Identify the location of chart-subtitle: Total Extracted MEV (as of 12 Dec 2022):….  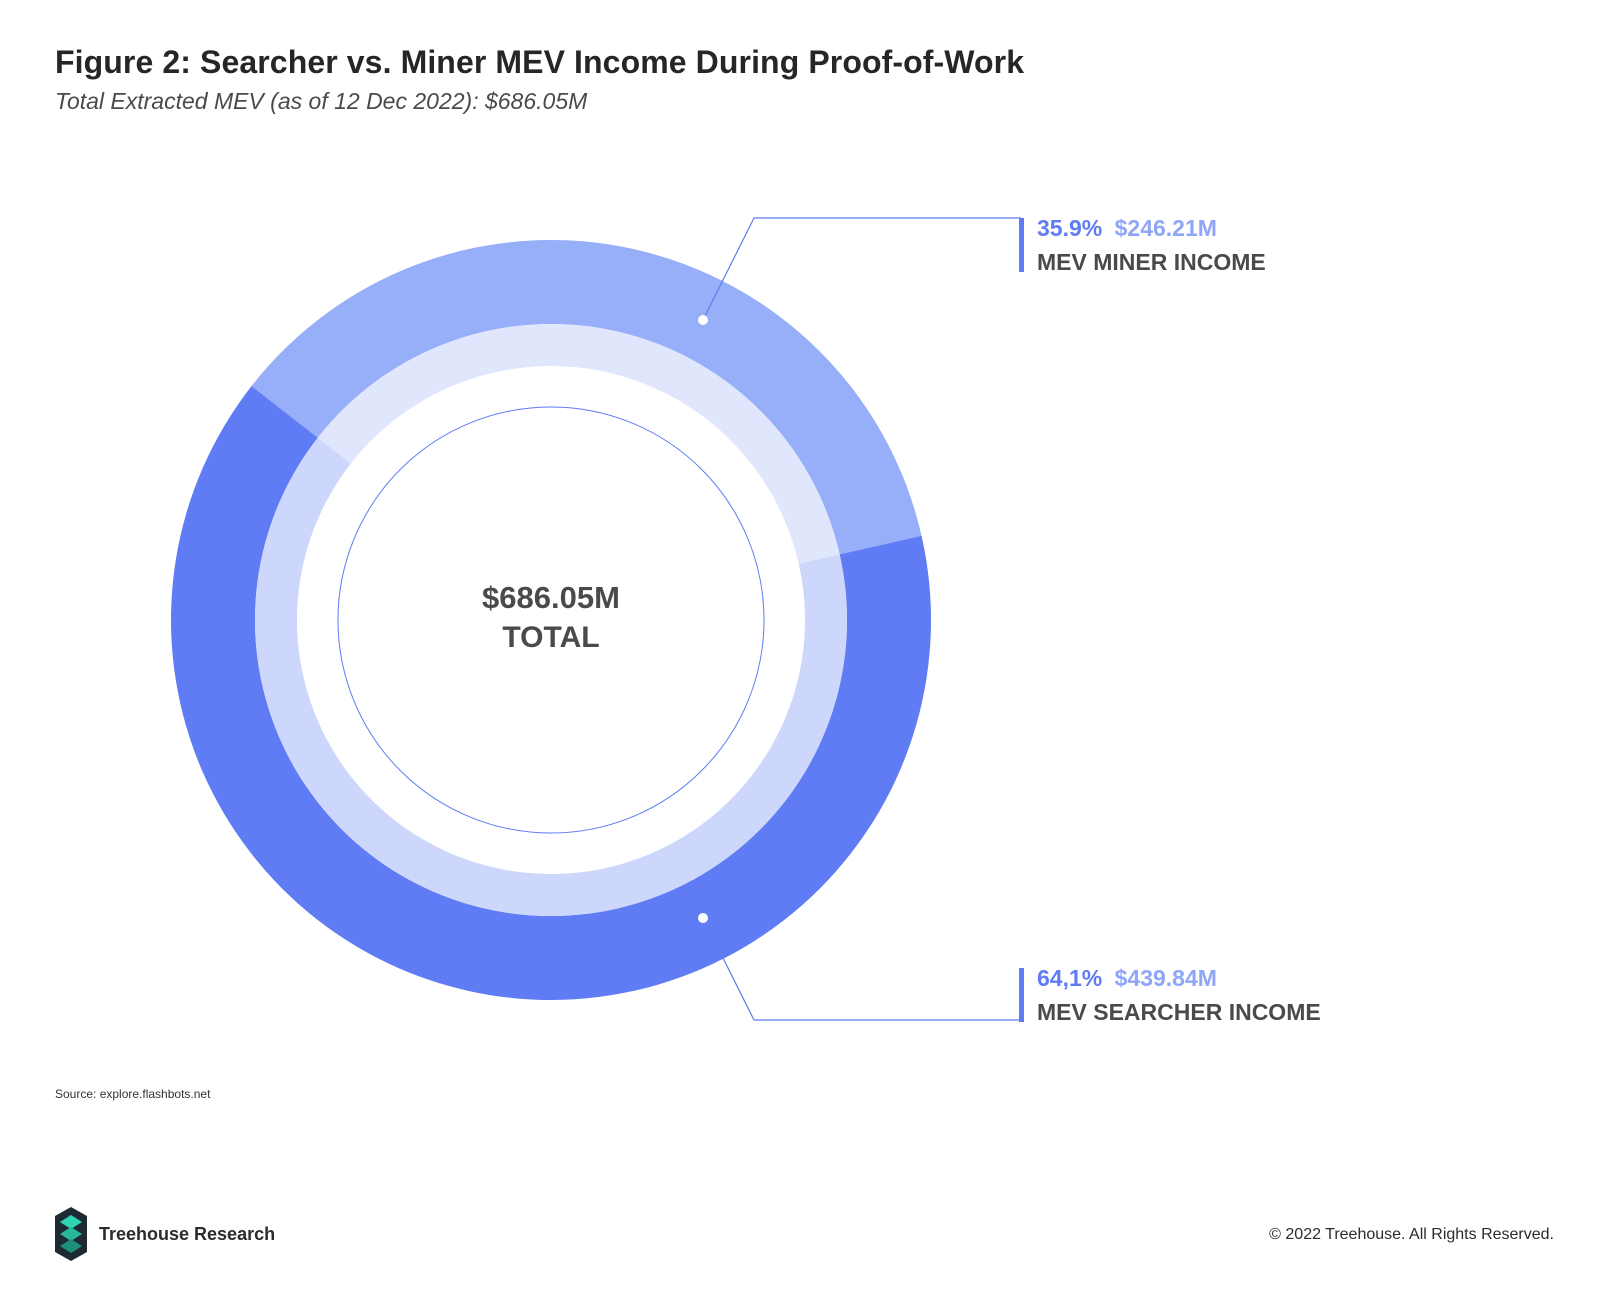
(321, 101).